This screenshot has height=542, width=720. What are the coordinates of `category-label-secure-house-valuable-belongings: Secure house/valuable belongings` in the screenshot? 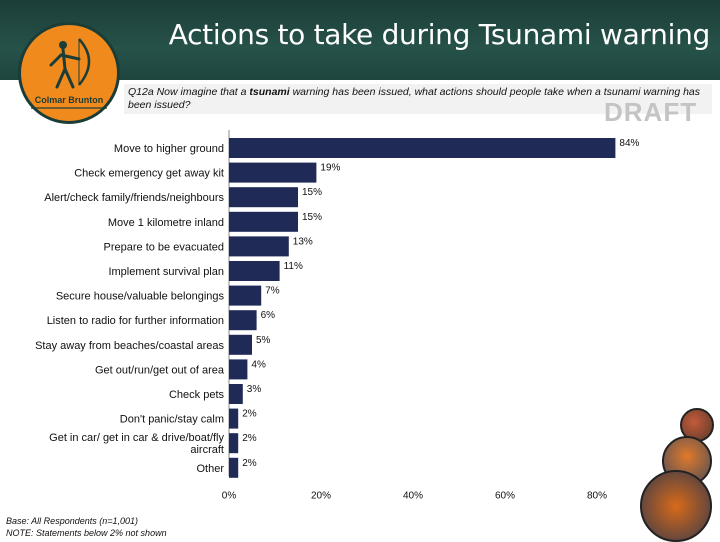 It's located at (140, 297).